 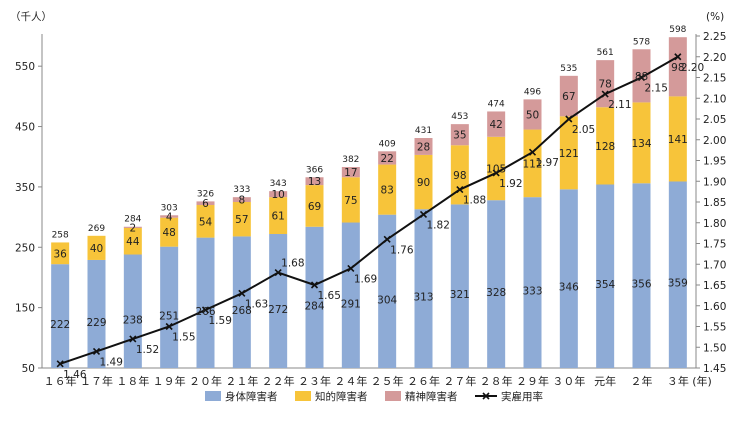 I want to click on segment-label: 112, so click(x=532, y=164).